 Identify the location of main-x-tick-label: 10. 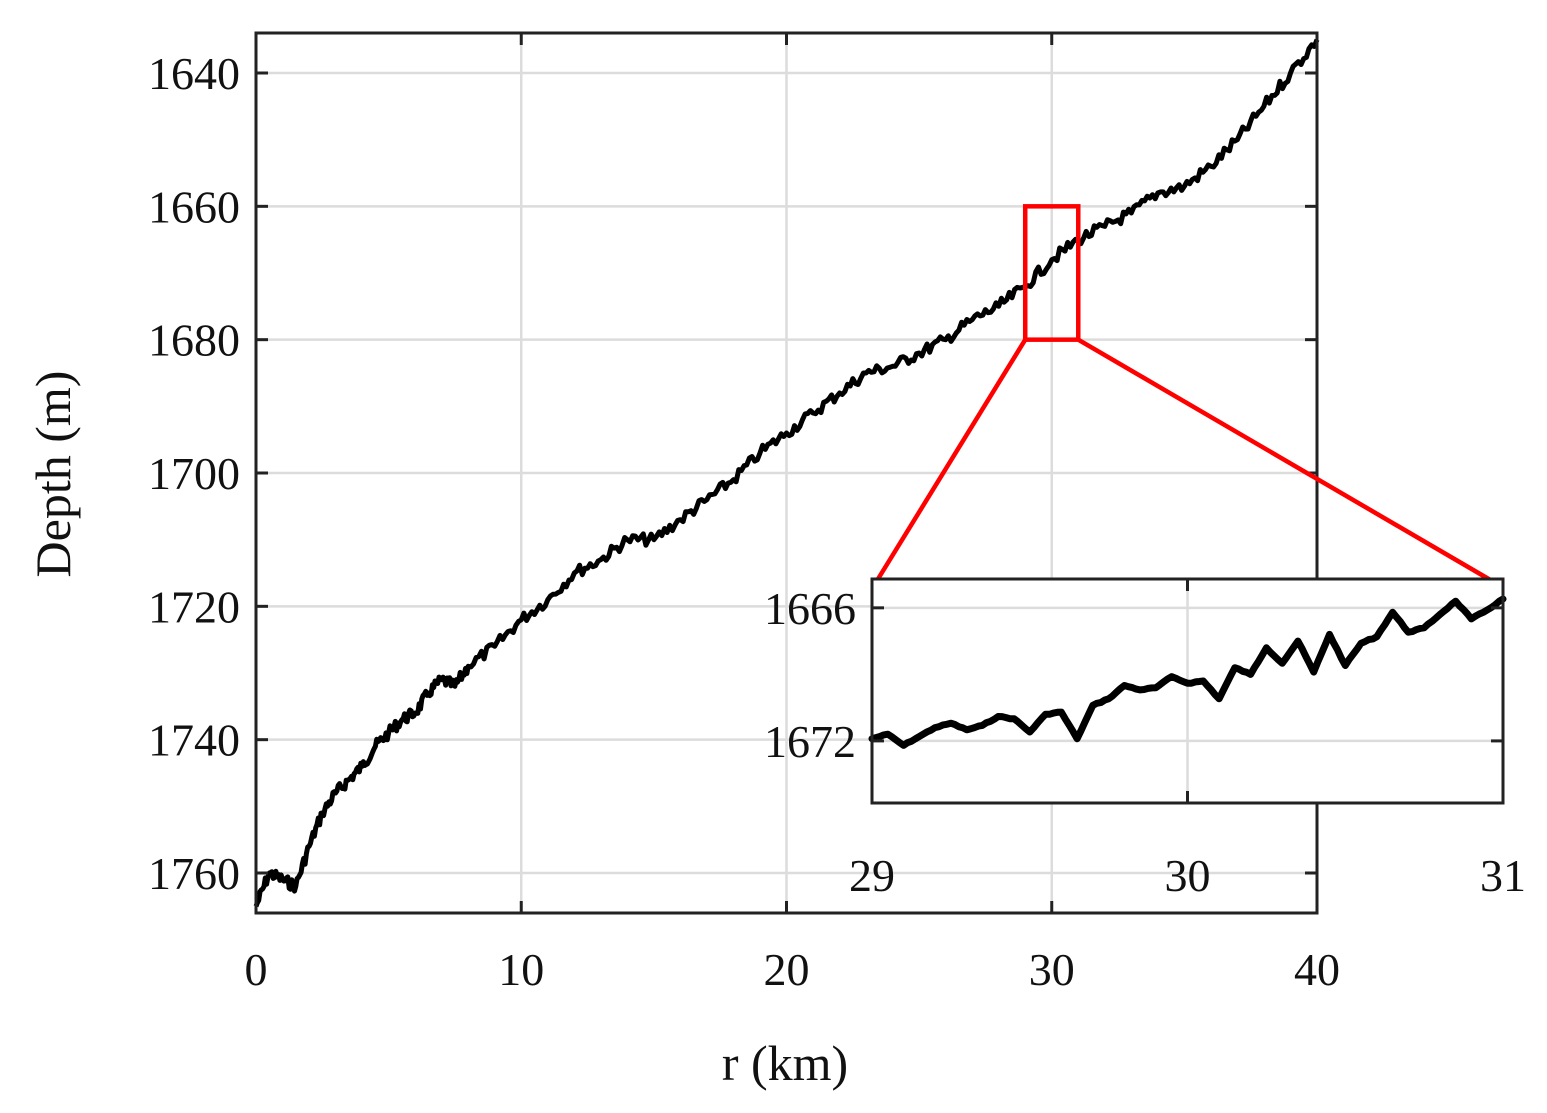
(521, 969).